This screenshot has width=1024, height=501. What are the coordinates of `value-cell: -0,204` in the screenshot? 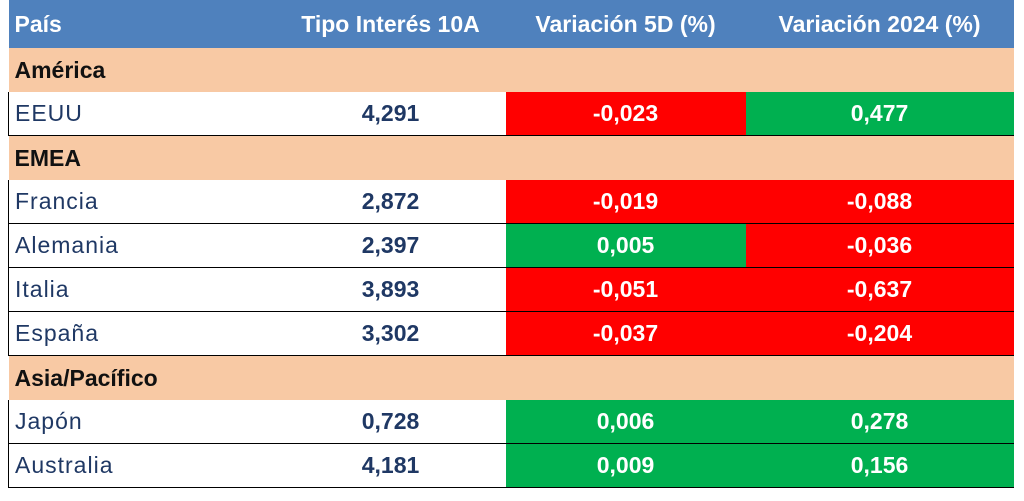 It's located at (879, 333).